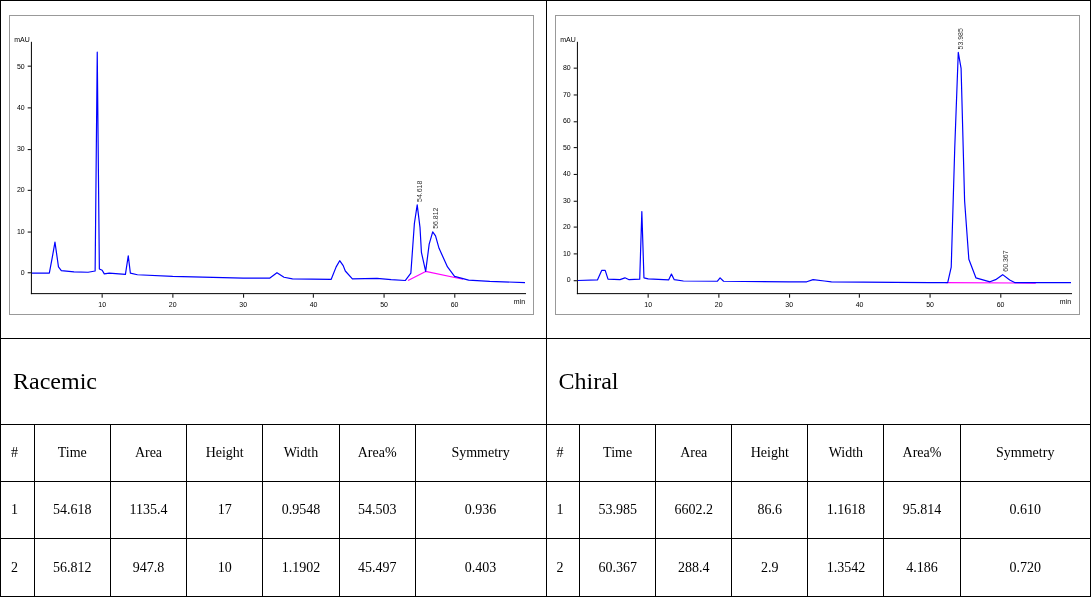 The image size is (1091, 601). Describe the element at coordinates (71, 510) in the screenshot. I see `text: 54.618` at that location.